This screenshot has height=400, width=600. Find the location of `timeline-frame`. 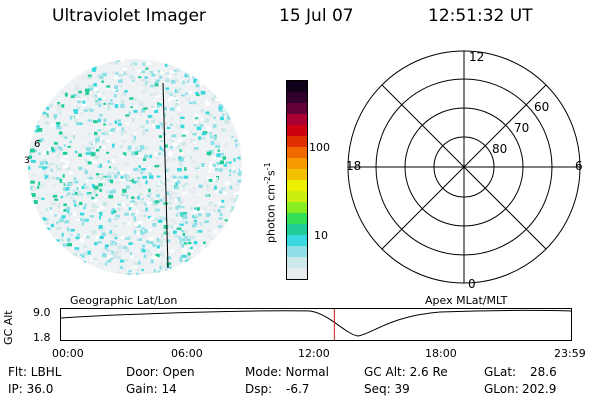

timeline-frame is located at coordinates (316, 324).